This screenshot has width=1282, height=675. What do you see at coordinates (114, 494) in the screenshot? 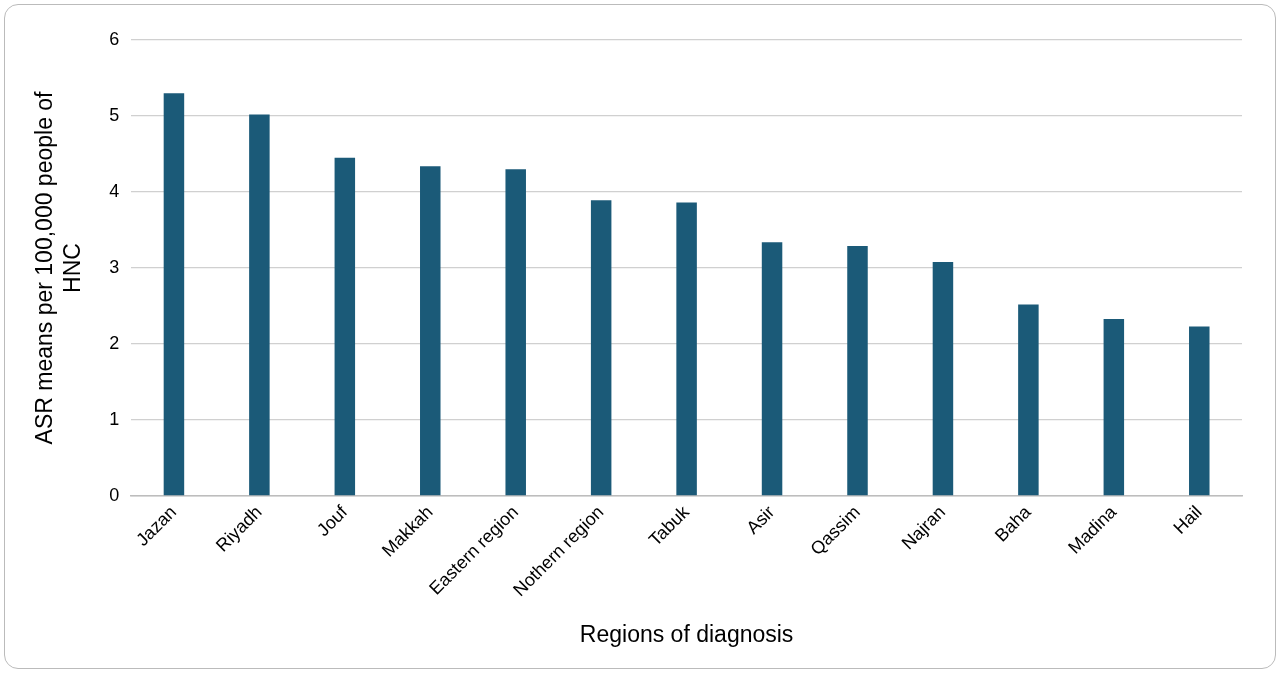
I see `y-tick-label: 0` at bounding box center [114, 494].